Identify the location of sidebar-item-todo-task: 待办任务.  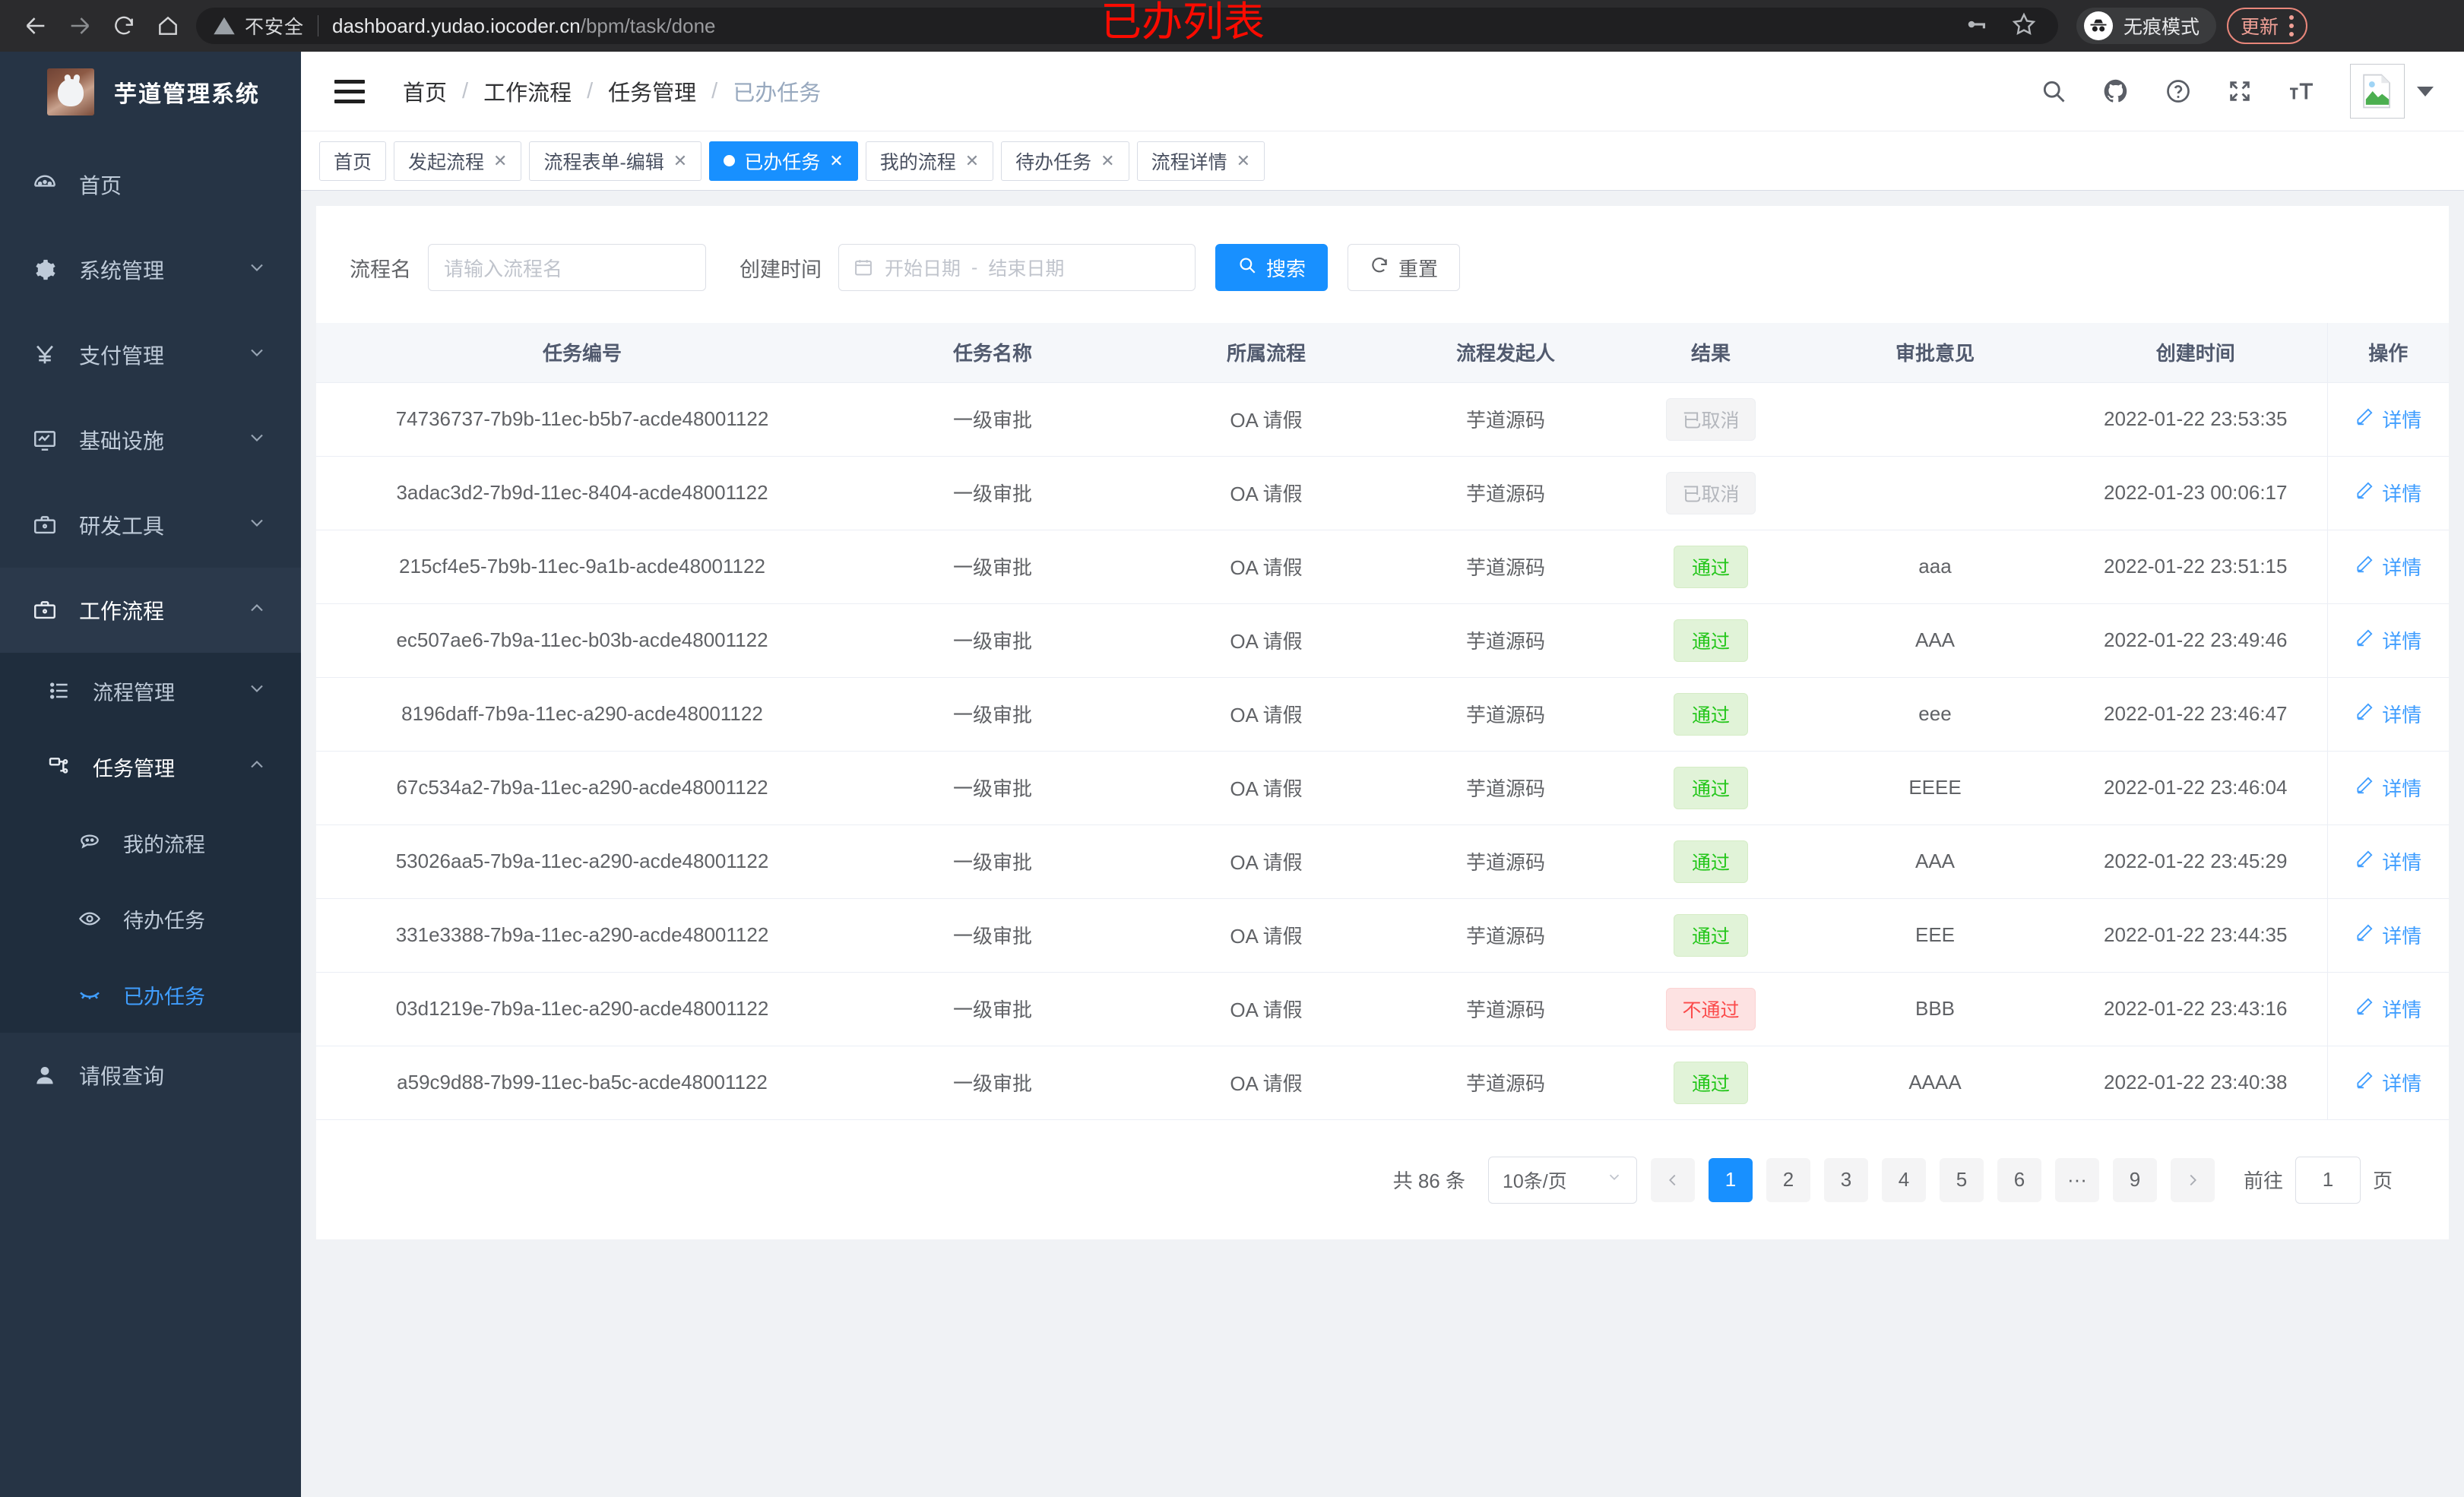
(150, 919).